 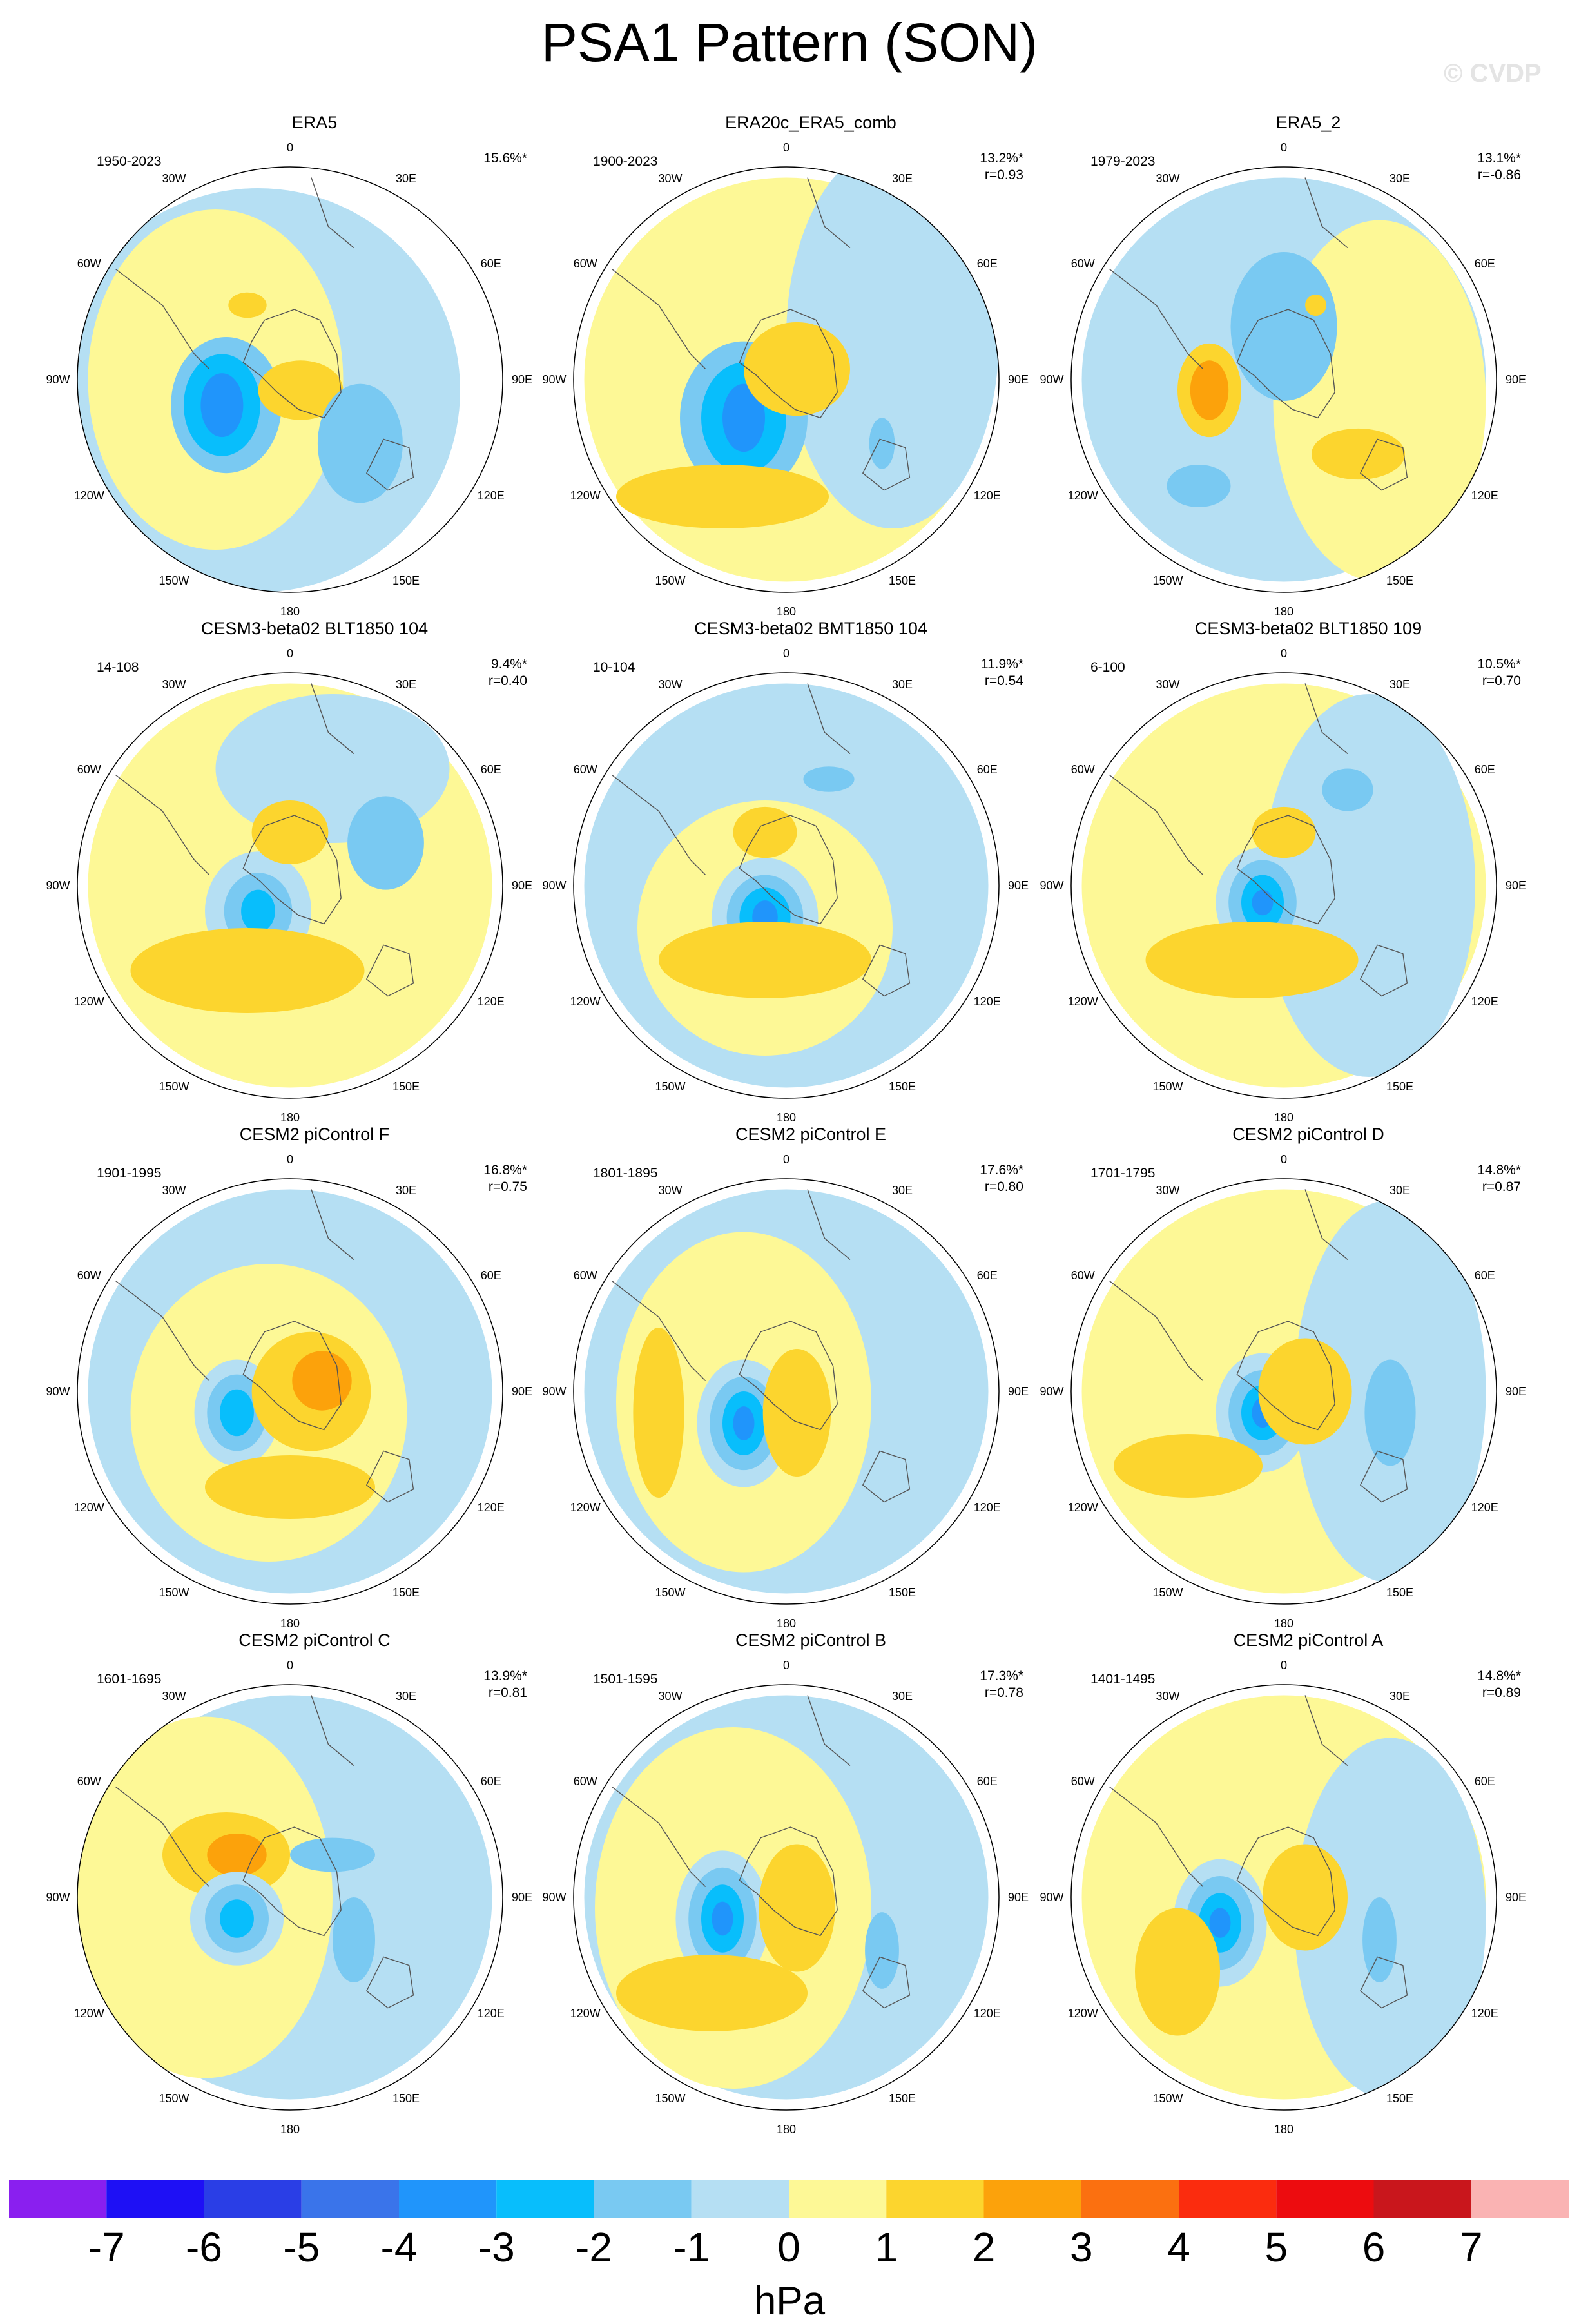 I want to click on panel-stats: 11.9%* r=0.54, so click(x=1002, y=673).